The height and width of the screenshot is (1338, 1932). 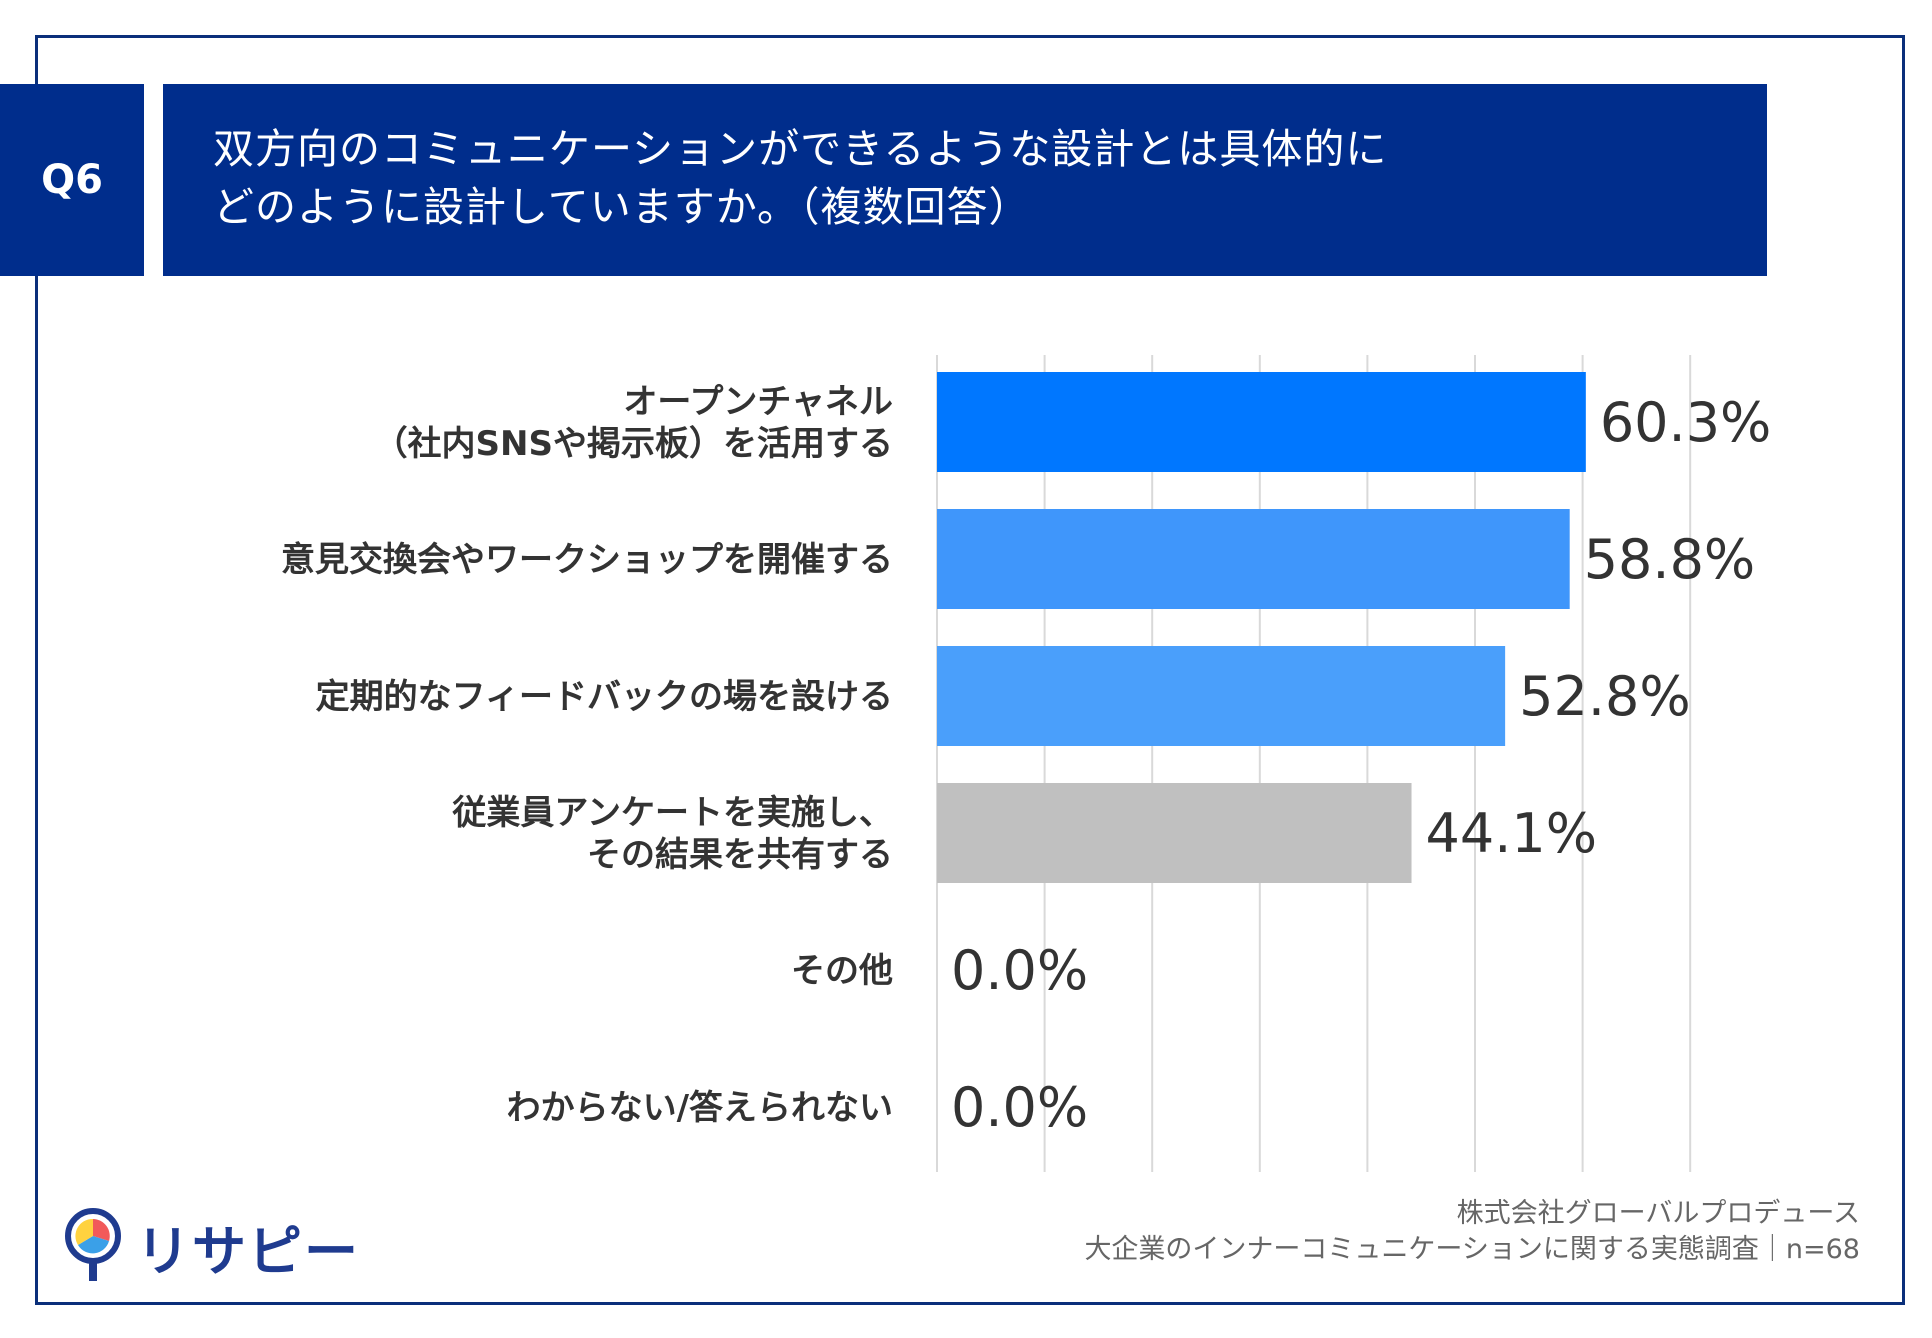 I want to click on category-label-1: オープンチャネル（社内SNSや掲示板）を活用する, so click(x=633, y=423).